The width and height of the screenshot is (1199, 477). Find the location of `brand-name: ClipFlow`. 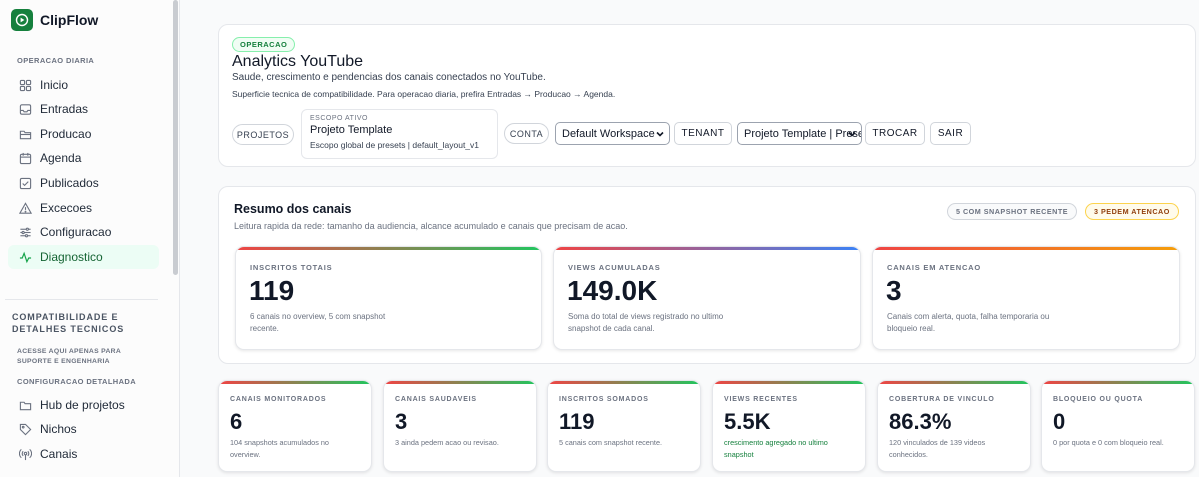

brand-name: ClipFlow is located at coordinates (69, 20).